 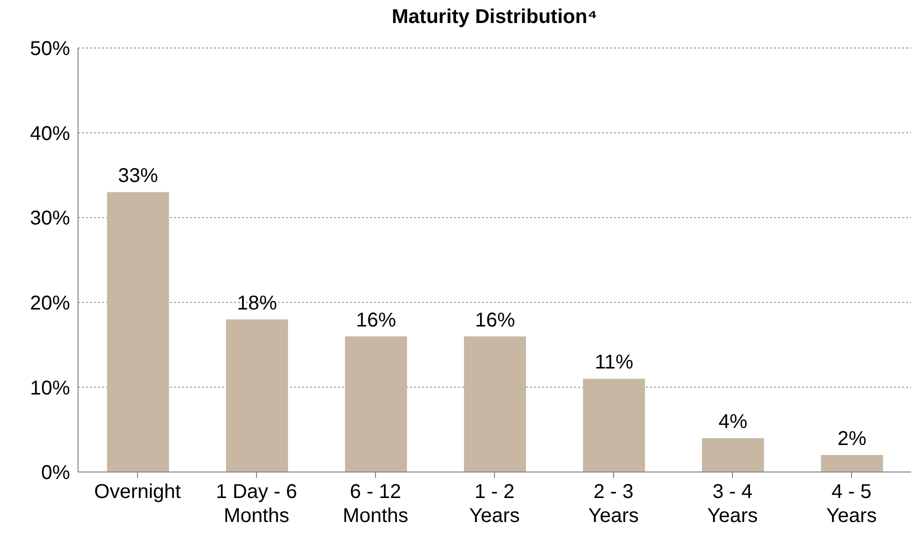 I want to click on x-tick-label: 3 - 4 Years, so click(x=732, y=504).